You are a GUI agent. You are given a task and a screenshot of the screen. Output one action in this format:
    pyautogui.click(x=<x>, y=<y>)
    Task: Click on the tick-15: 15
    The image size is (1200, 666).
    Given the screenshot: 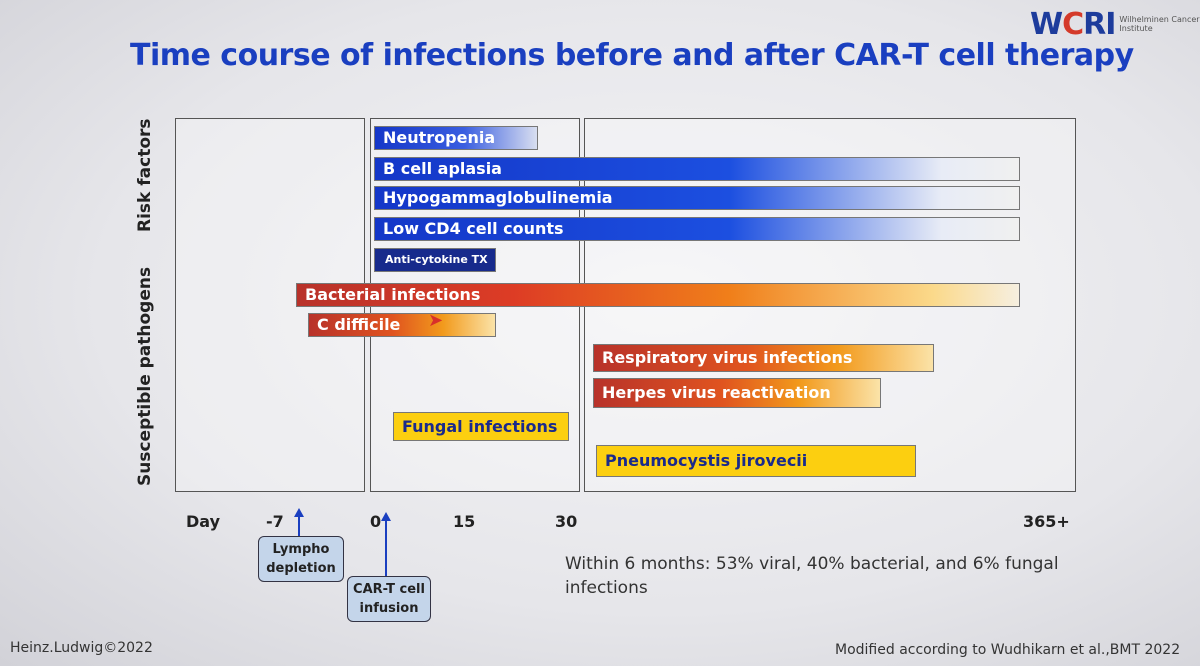 What is the action you would take?
    pyautogui.click(x=464, y=521)
    